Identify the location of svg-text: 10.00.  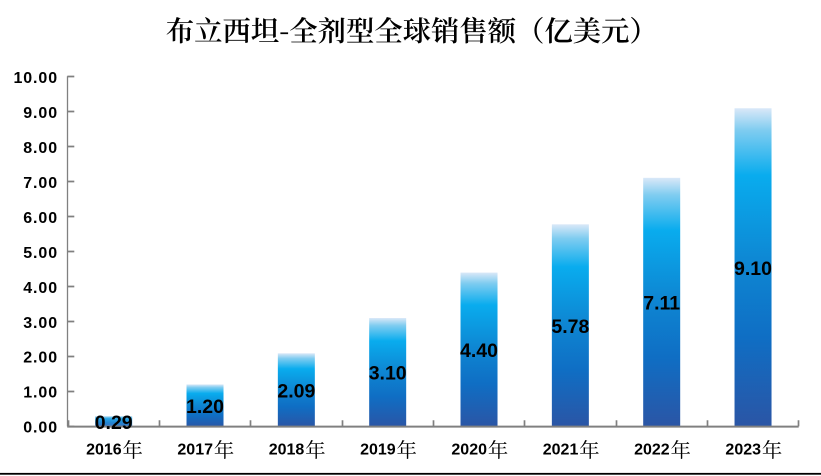
(35, 78).